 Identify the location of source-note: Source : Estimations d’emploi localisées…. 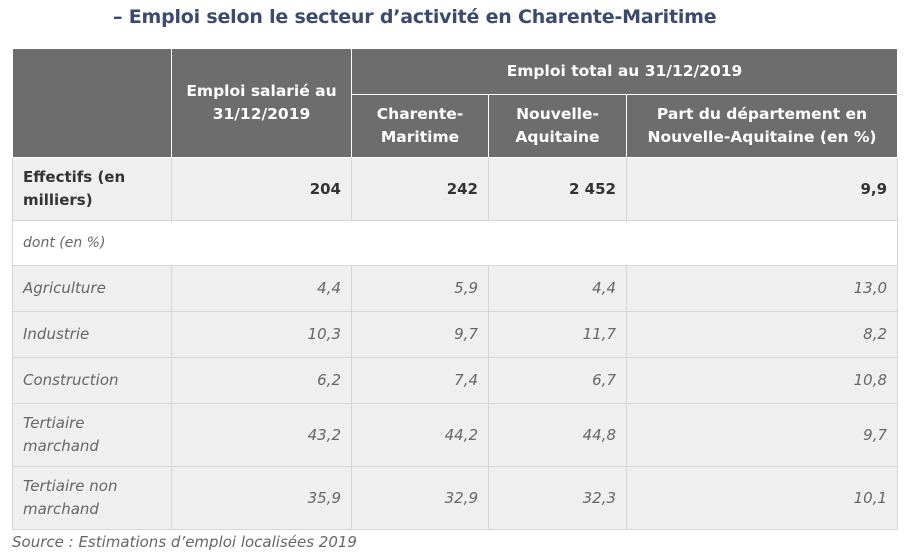
(184, 542).